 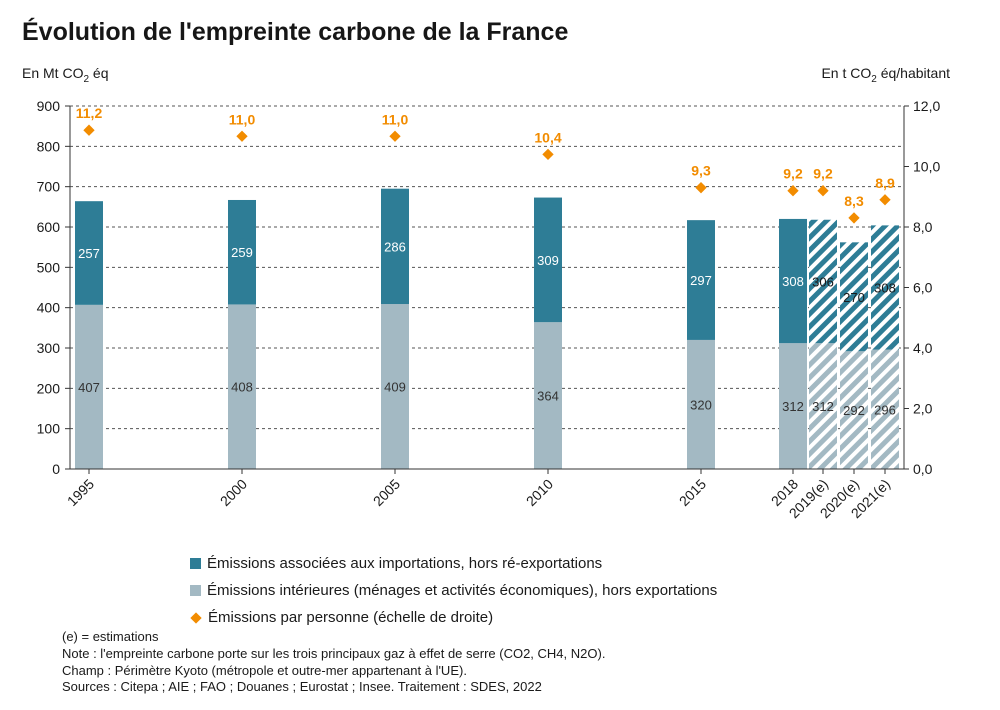 What do you see at coordinates (926, 167) in the screenshot?
I see `right-axis-tick-label: 10,0` at bounding box center [926, 167].